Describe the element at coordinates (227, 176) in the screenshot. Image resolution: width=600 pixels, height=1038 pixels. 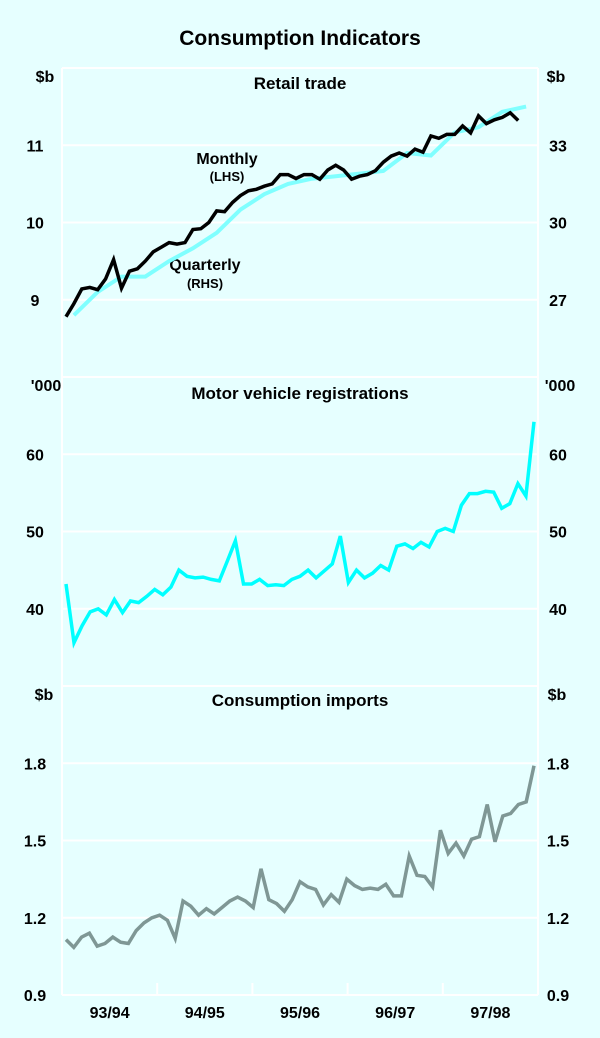
I see `annotation-monthly-lhs: (LHS)` at that location.